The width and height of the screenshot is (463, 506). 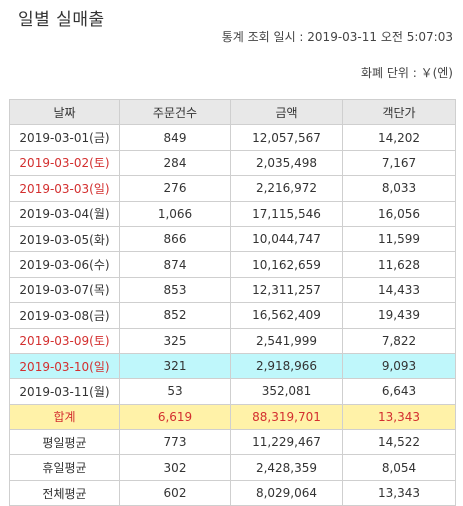 I want to click on table-row: 2019-03-11(월) 53 352,081 6,643, so click(x=232, y=391).